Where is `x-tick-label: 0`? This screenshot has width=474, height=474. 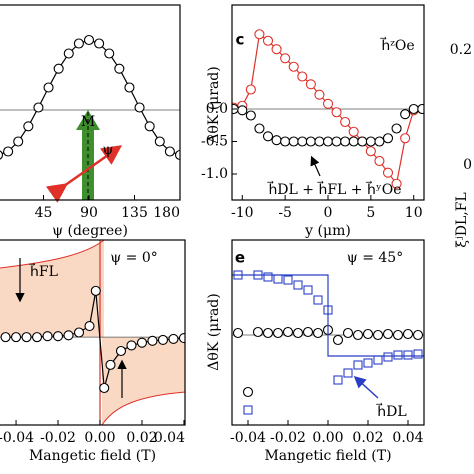
x-tick-label: 0 is located at coordinates (328, 213).